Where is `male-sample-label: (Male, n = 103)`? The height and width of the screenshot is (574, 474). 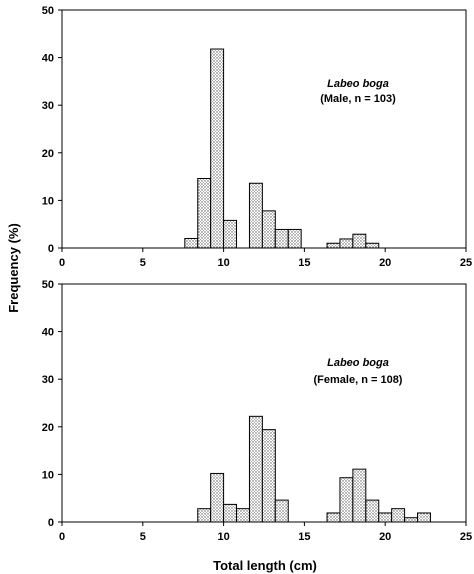
male-sample-label: (Male, n = 103) is located at coordinates (358, 99).